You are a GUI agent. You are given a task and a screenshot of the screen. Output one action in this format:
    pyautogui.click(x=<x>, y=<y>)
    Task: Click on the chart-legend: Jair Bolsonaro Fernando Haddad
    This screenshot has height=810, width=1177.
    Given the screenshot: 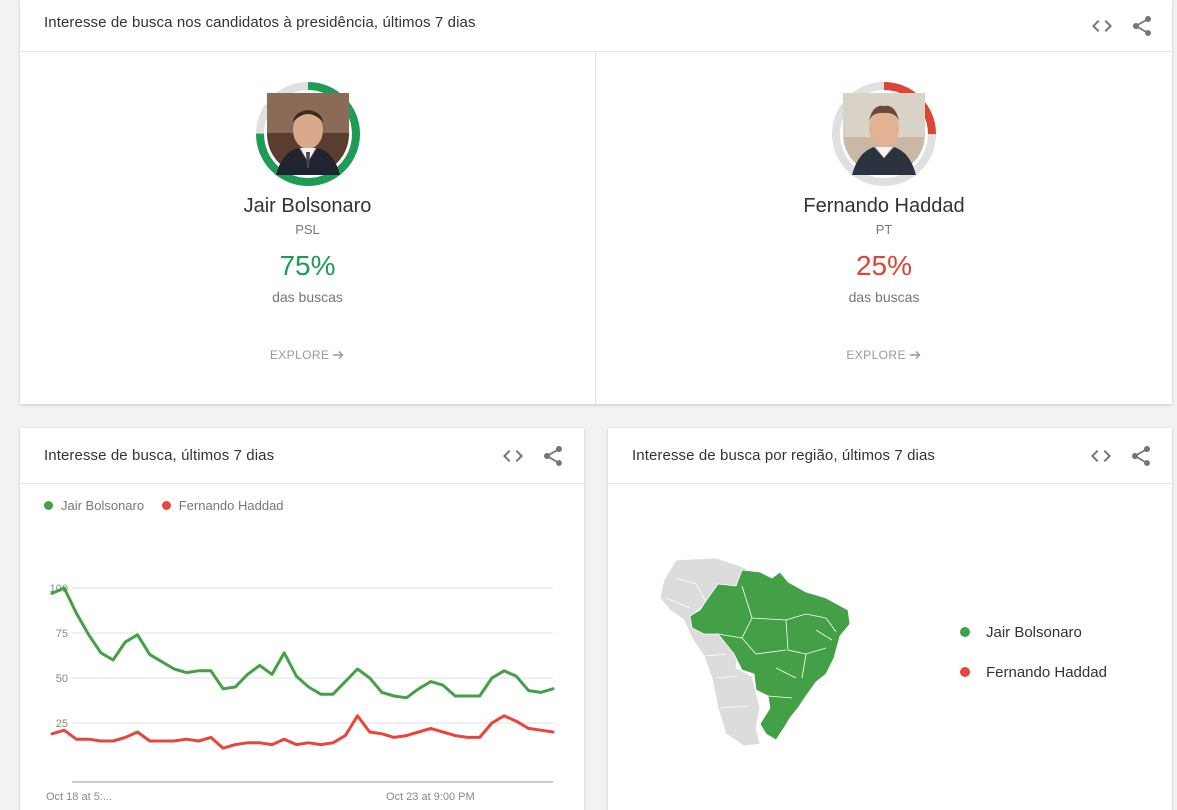 What is the action you would take?
    pyautogui.click(x=171, y=505)
    